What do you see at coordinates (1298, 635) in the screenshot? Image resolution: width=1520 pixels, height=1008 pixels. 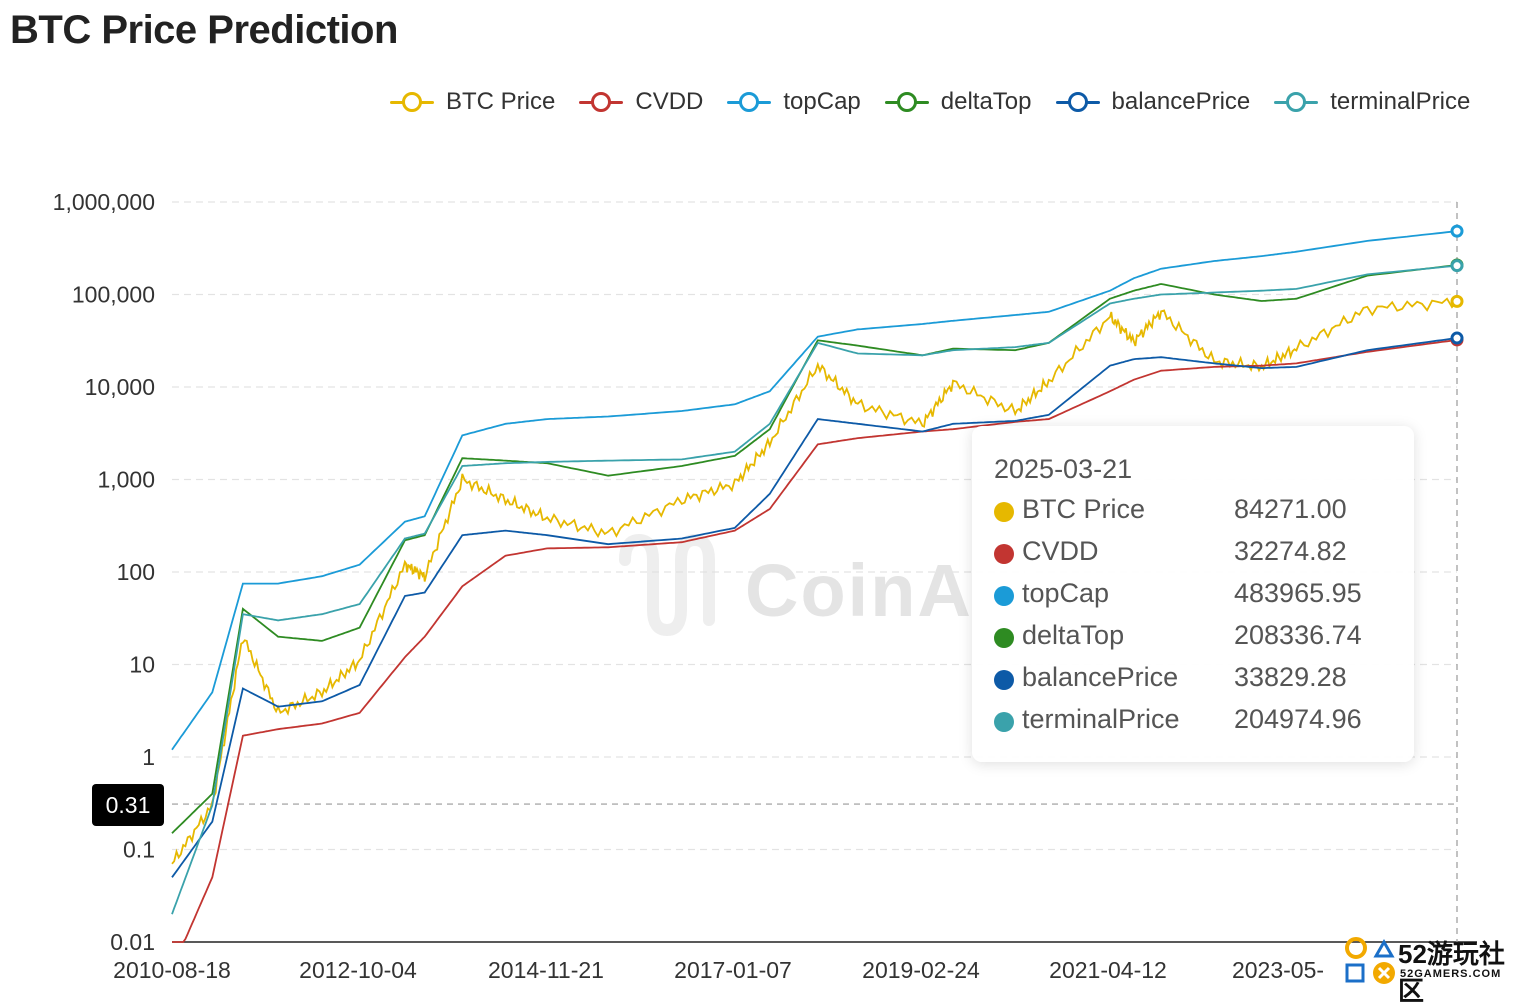 I see `tooltip-series-value: 208336.74` at bounding box center [1298, 635].